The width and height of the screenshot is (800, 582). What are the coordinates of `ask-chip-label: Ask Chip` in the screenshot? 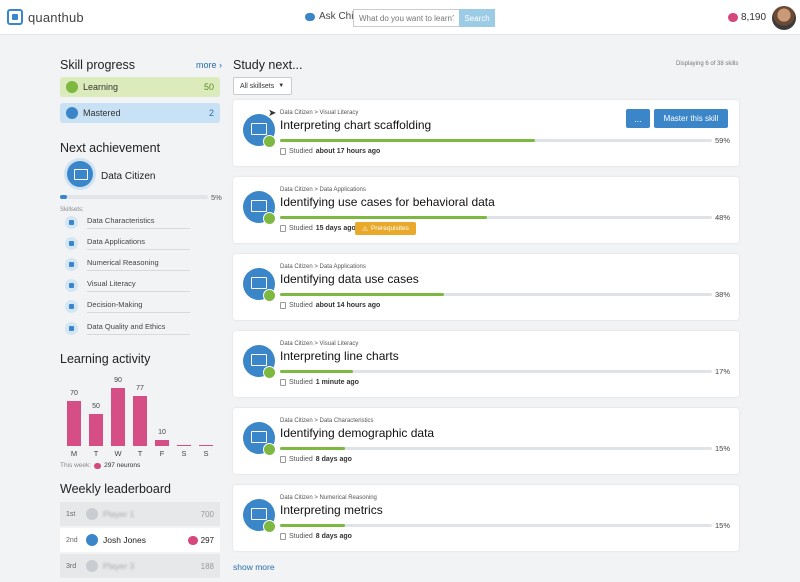 It's located at (339, 16).